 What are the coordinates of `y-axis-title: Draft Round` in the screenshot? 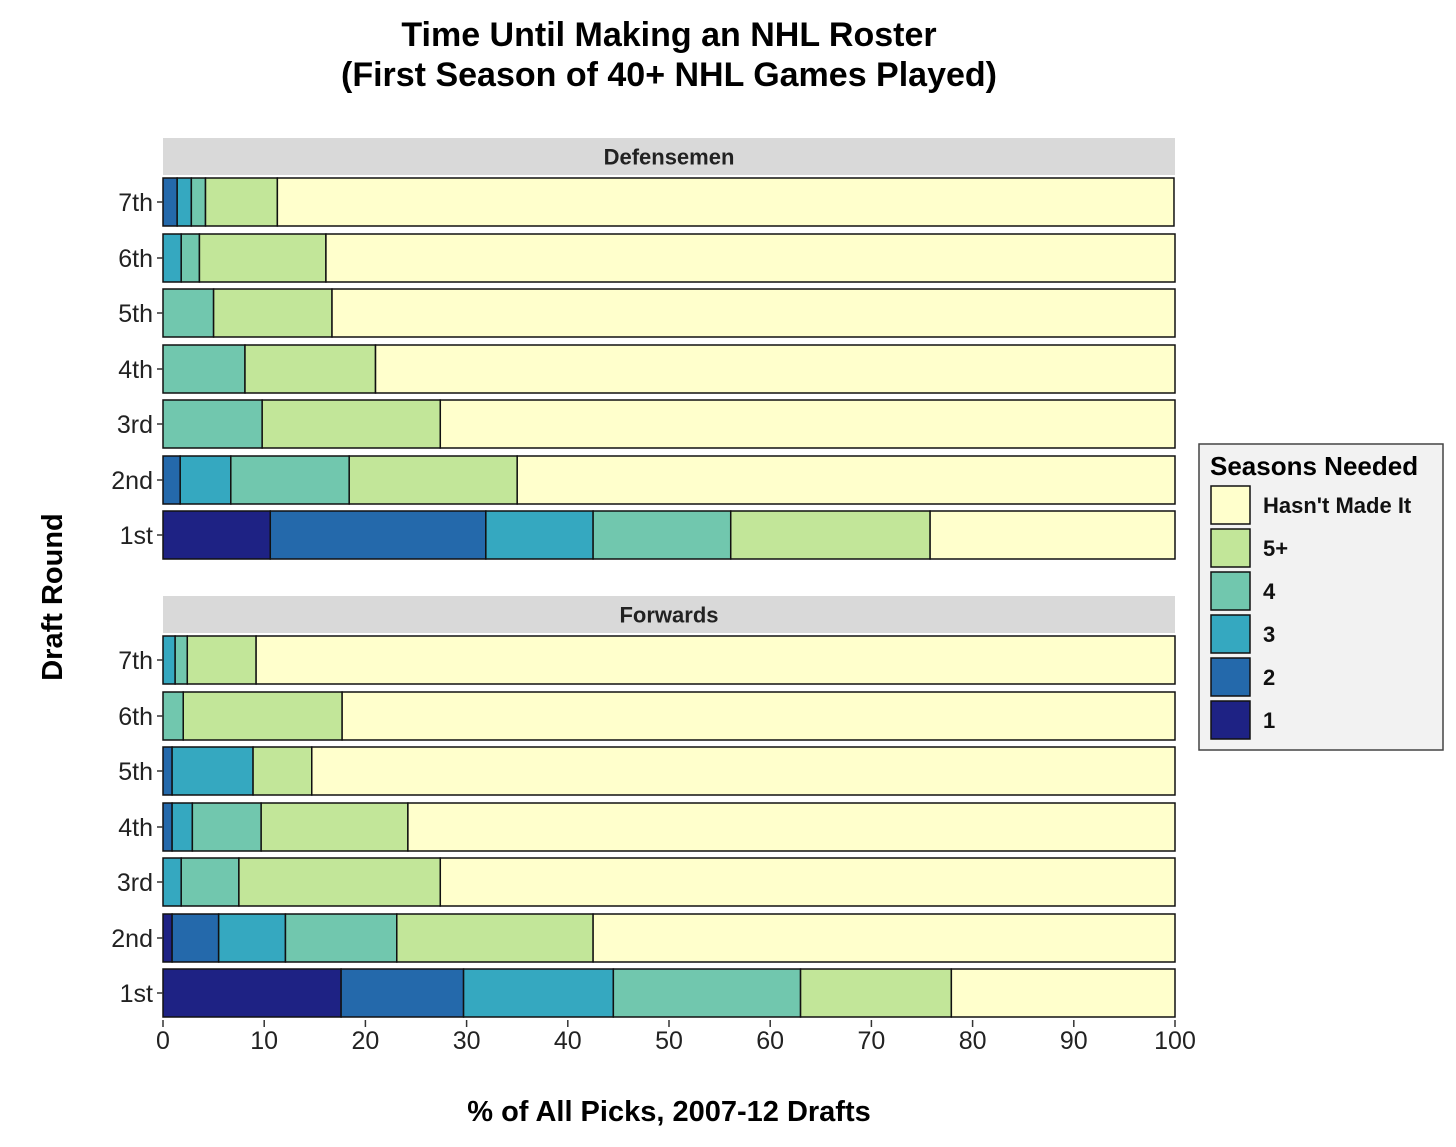 It's located at (53, 597).